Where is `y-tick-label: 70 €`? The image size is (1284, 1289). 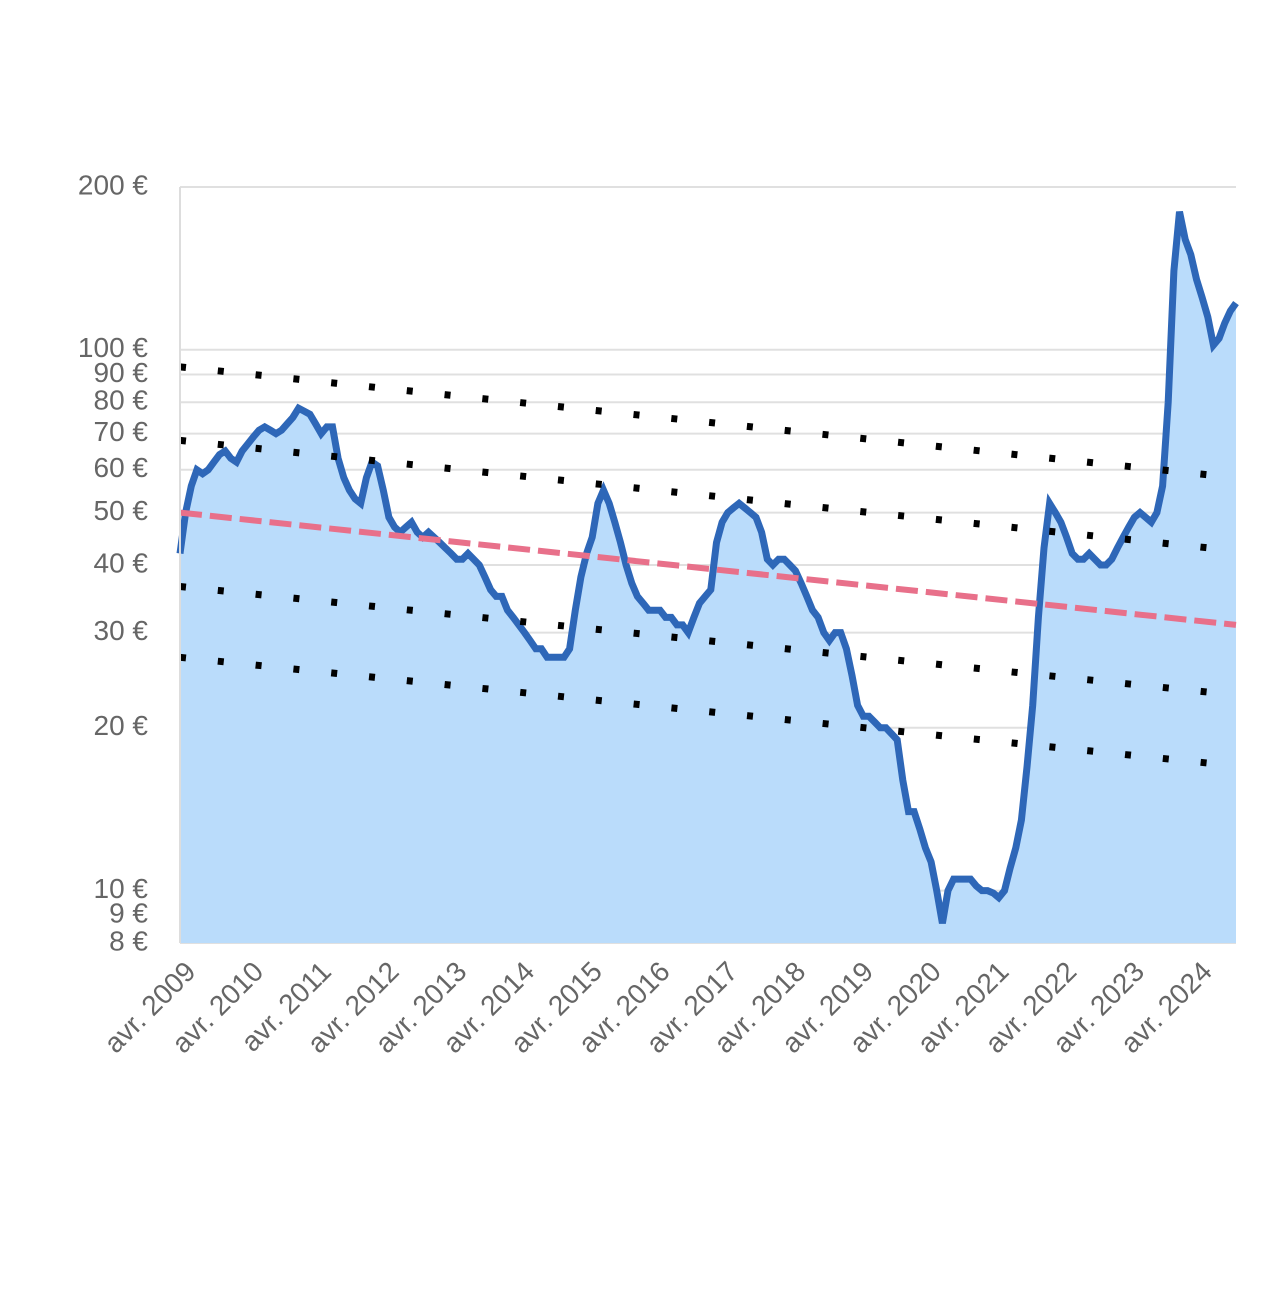 y-tick-label: 70 € is located at coordinates (121, 431).